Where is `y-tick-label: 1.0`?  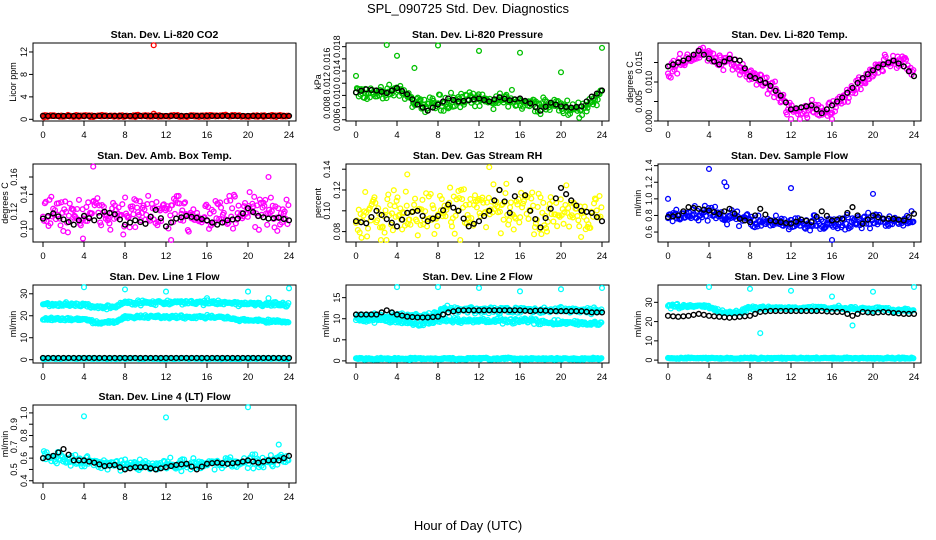
y-tick-label: 1.0 is located at coordinates (24, 413).